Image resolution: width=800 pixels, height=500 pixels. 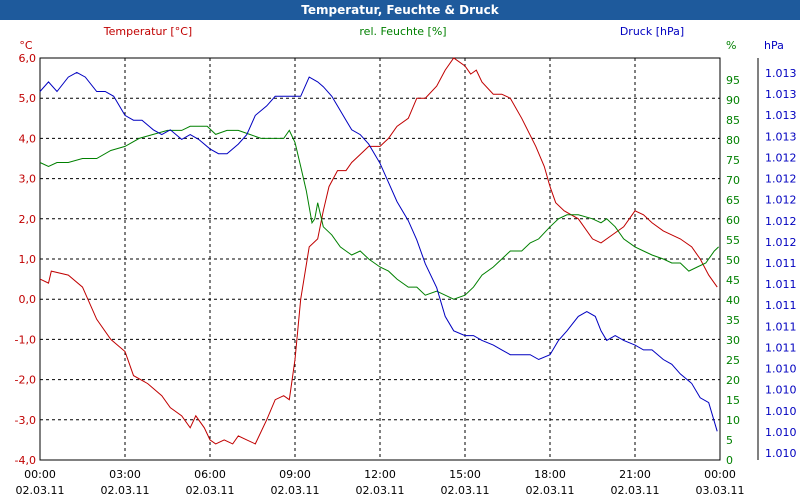 What do you see at coordinates (28, 138) in the screenshot?
I see `temperature-tick-label: 4,0` at bounding box center [28, 138].